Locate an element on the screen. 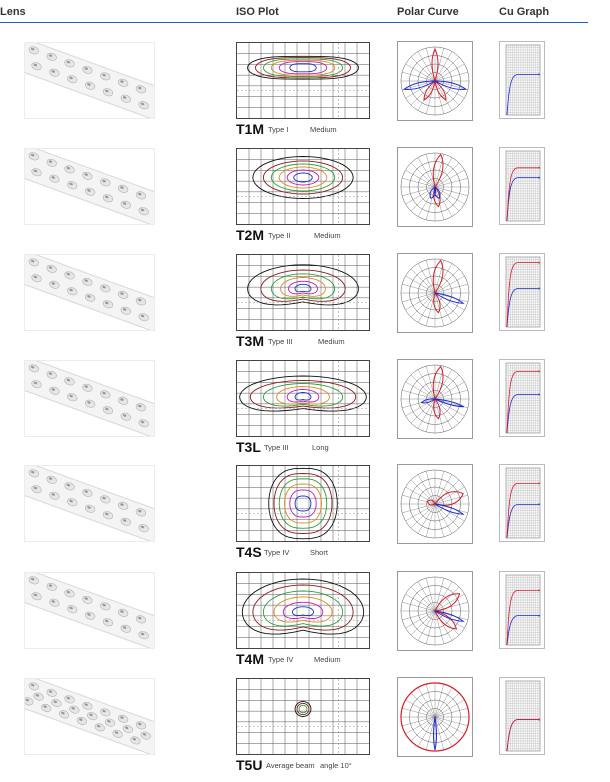  header-divider is located at coordinates (294, 22).